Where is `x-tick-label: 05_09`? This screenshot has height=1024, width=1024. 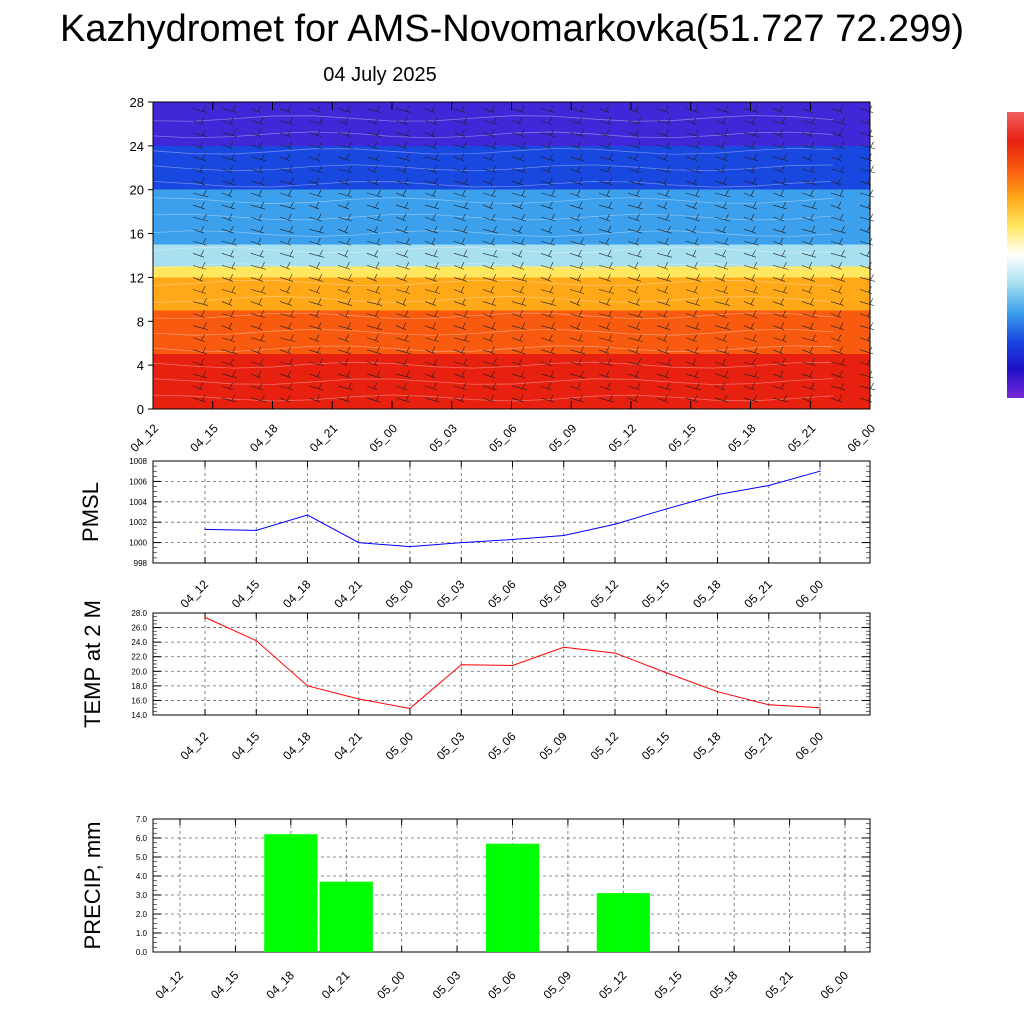 x-tick-label: 05_09 is located at coordinates (558, 985).